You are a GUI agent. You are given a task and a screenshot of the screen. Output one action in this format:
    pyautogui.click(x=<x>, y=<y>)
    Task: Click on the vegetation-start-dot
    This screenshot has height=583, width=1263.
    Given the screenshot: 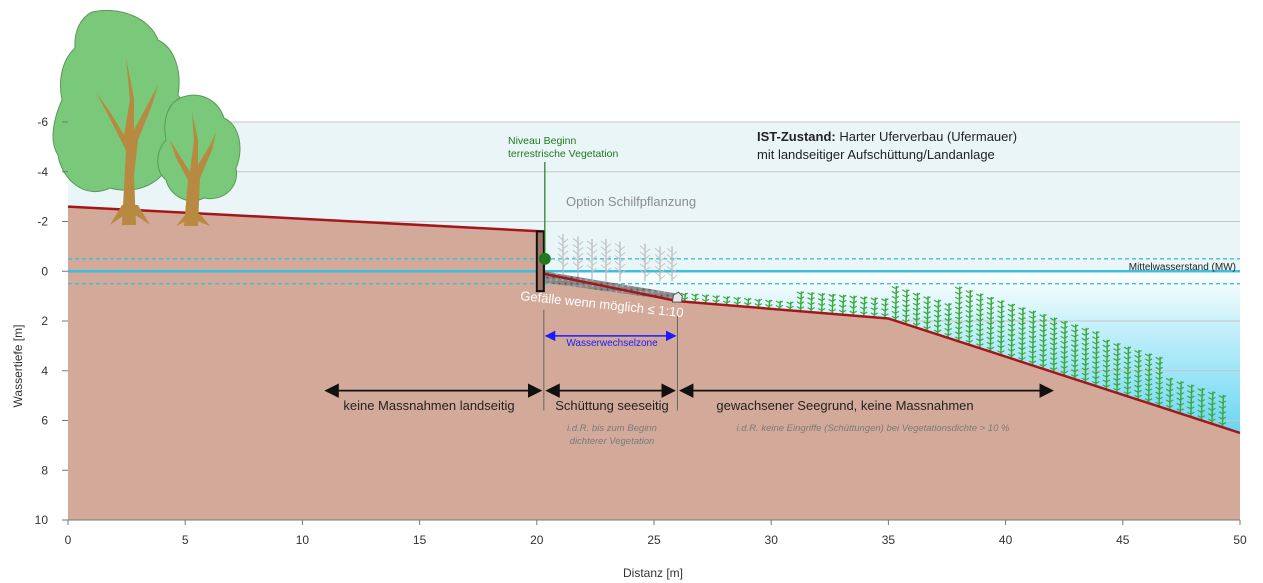 What is the action you would take?
    pyautogui.click(x=544, y=258)
    